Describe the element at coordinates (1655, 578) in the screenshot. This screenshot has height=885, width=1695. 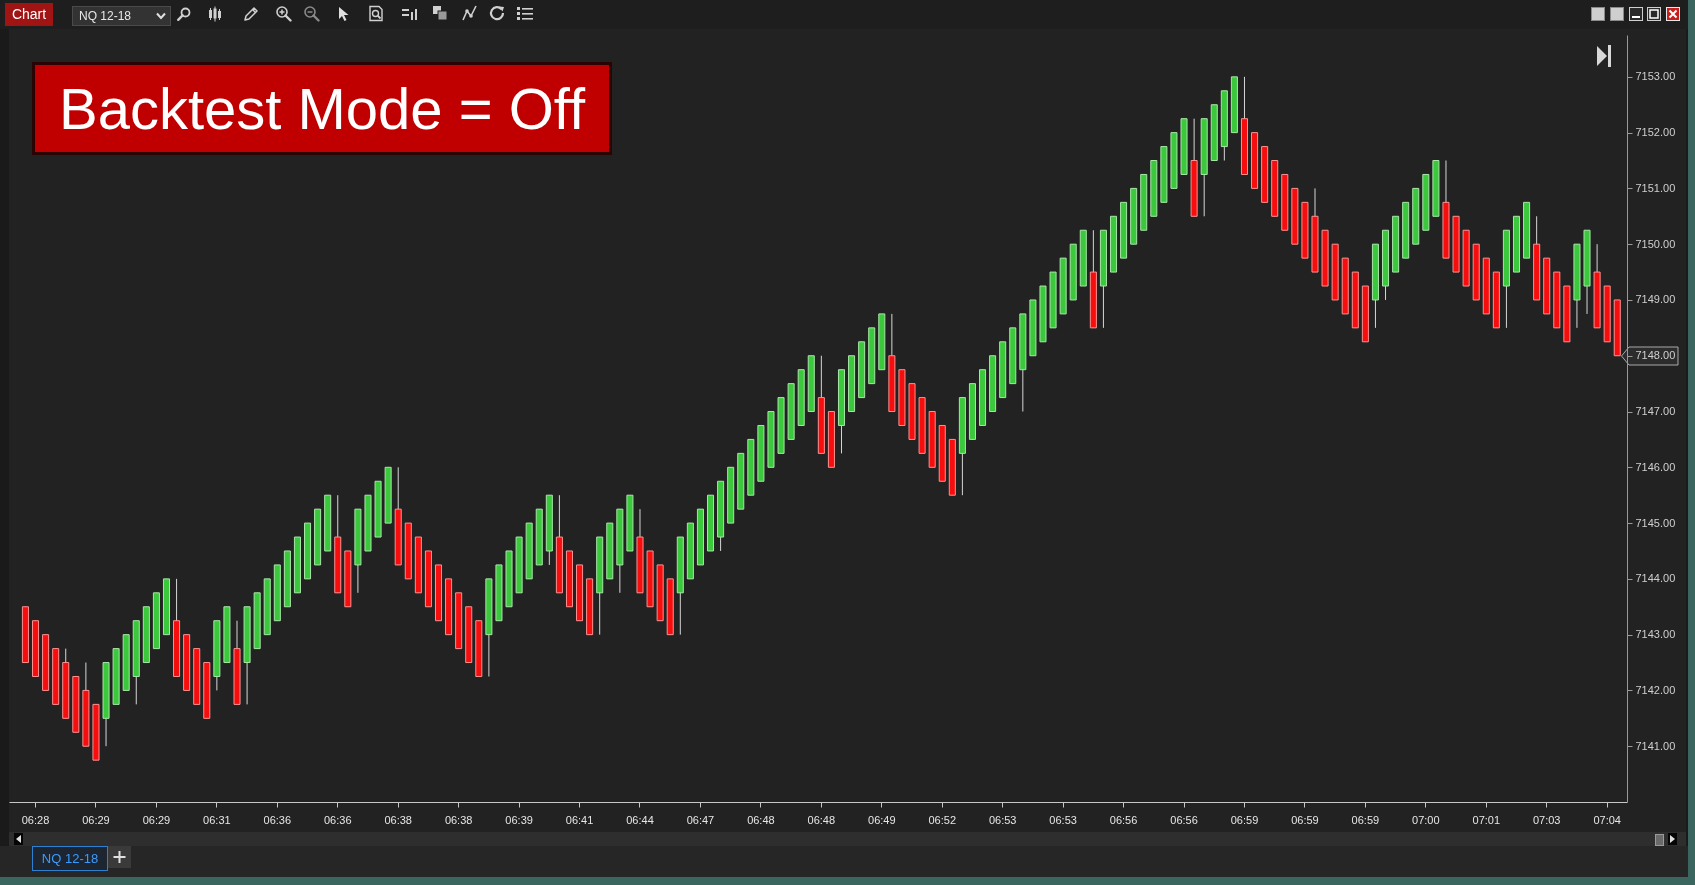
I see `y-tick-label: 7144.00` at that location.